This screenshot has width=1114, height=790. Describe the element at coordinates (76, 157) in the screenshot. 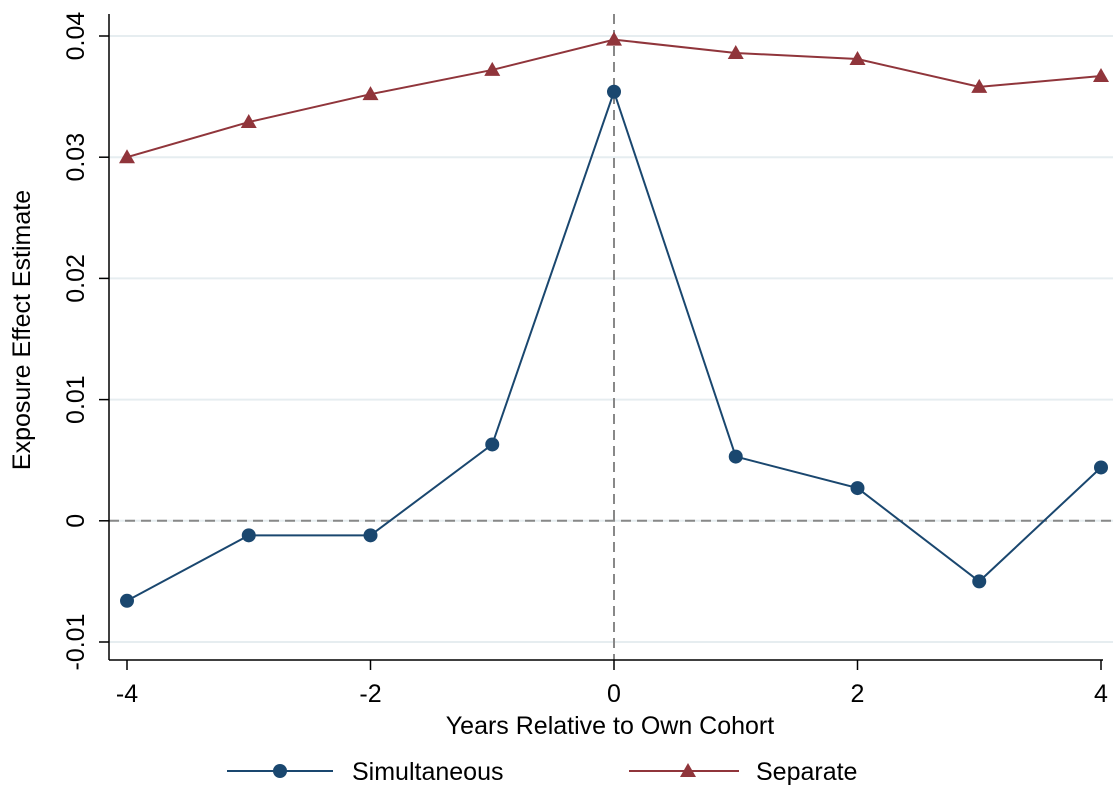

I see `y-tick-label: 0.03` at that location.